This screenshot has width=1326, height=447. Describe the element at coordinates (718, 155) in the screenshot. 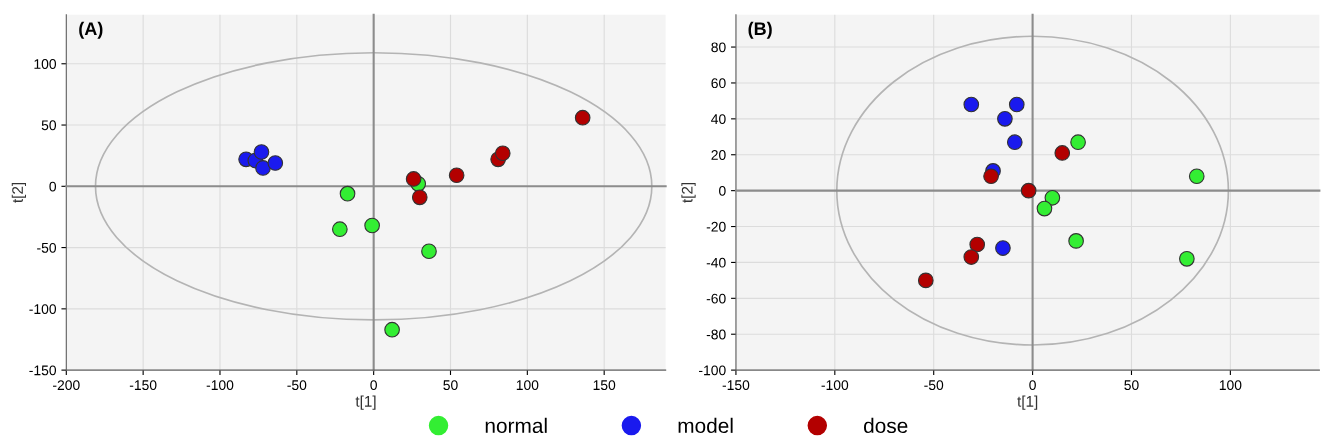

I see `y-tick-label: 20` at that location.